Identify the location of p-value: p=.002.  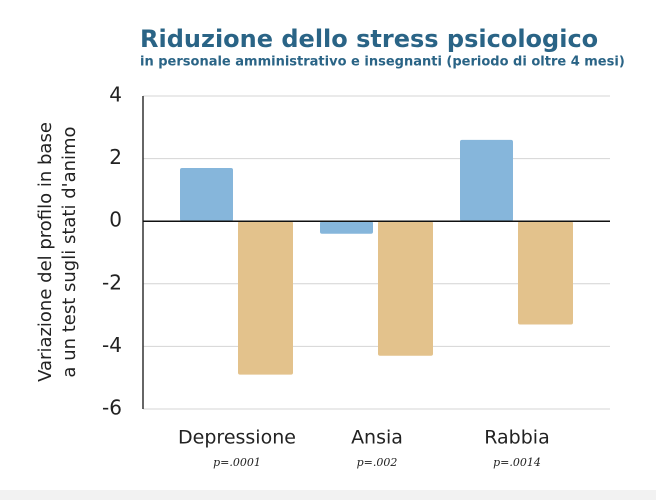
(377, 462).